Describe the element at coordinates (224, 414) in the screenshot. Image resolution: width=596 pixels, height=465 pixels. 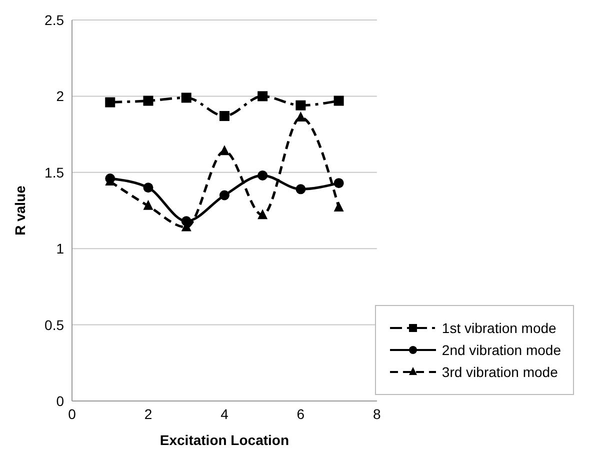
I see `x-tick-label: 4` at that location.